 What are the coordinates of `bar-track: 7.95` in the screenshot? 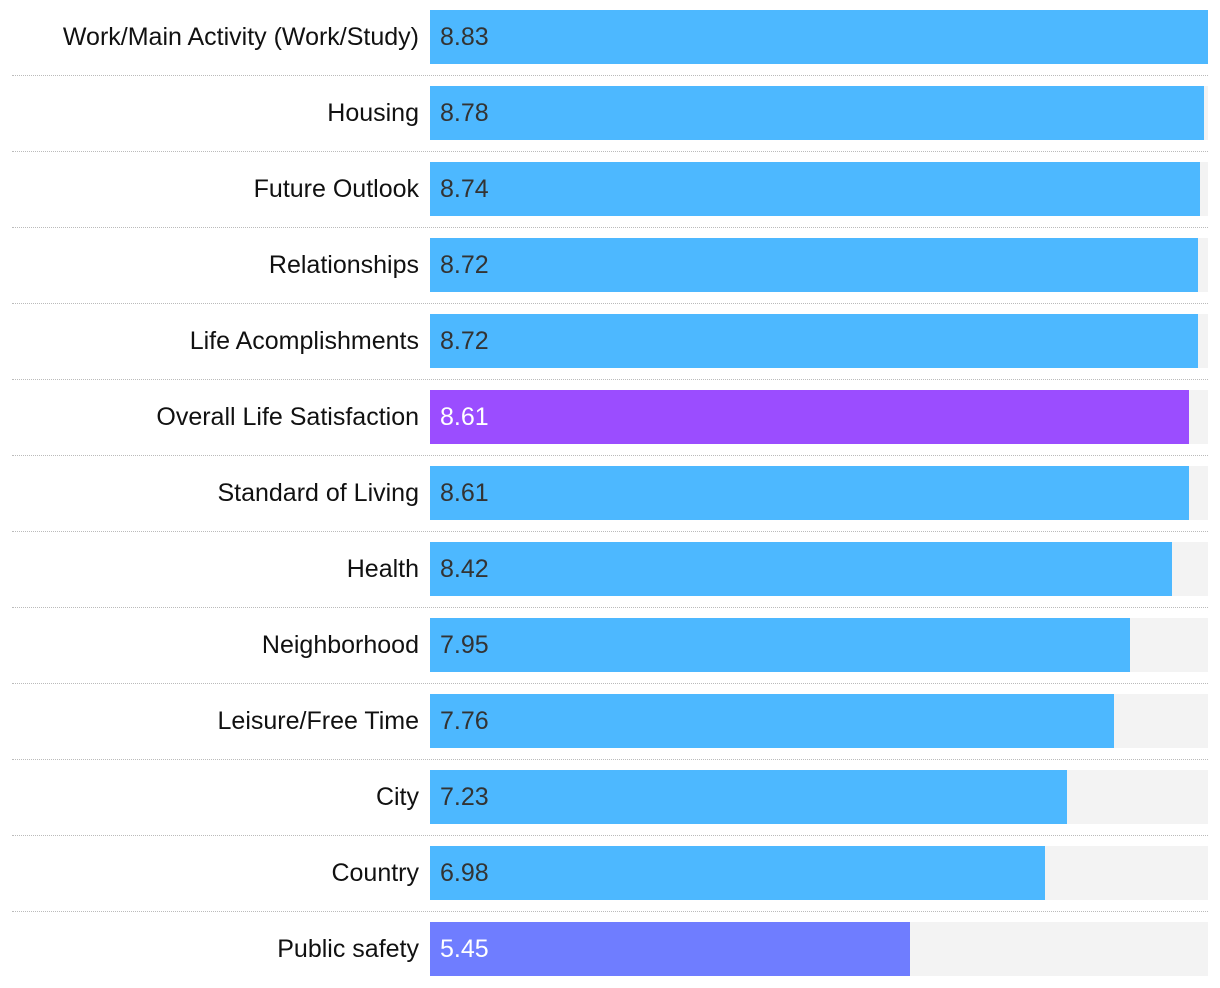 It's located at (819, 645).